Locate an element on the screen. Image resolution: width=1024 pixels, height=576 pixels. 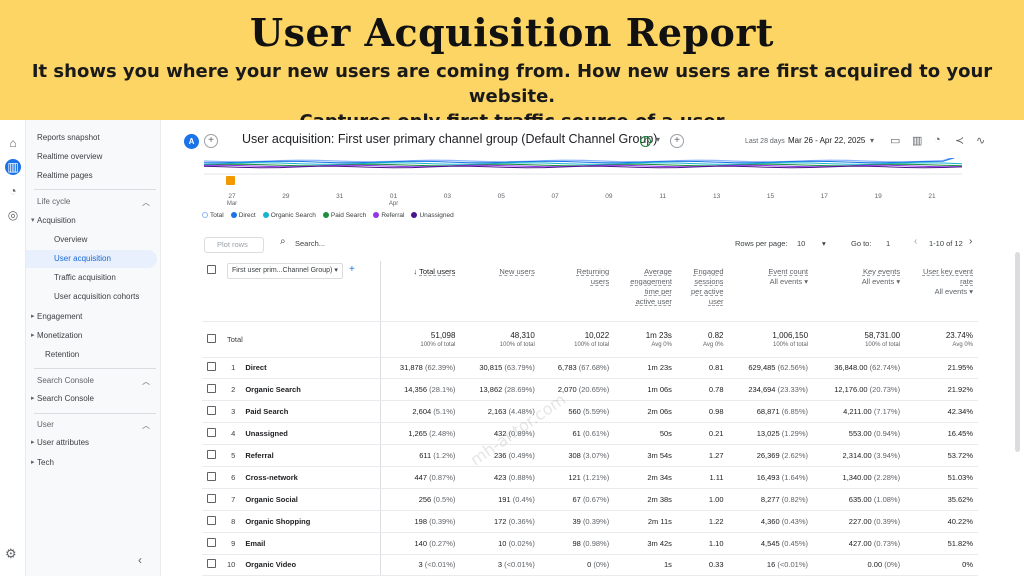
sidebar-item-realtime-overview: Realtime overview is located at coordinates (70, 156).